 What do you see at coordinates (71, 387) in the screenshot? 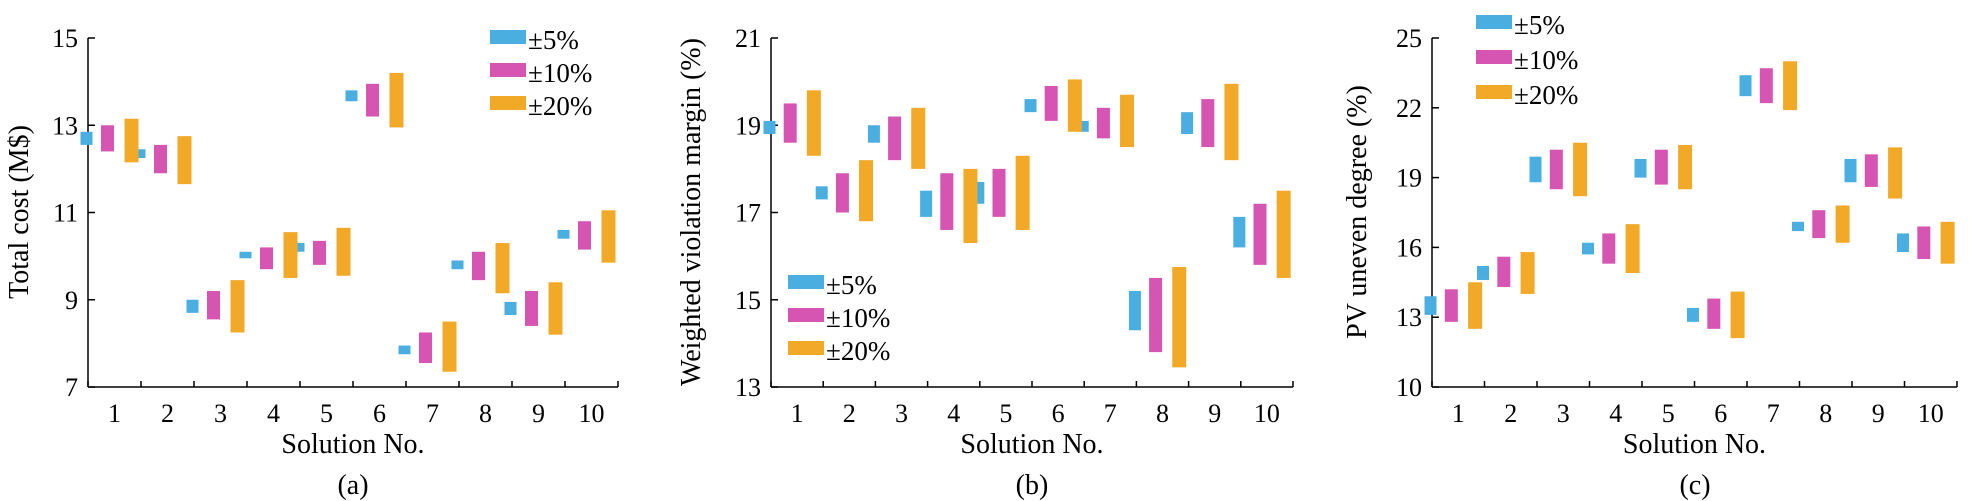
I see `y-tick-label: 7` at bounding box center [71, 387].